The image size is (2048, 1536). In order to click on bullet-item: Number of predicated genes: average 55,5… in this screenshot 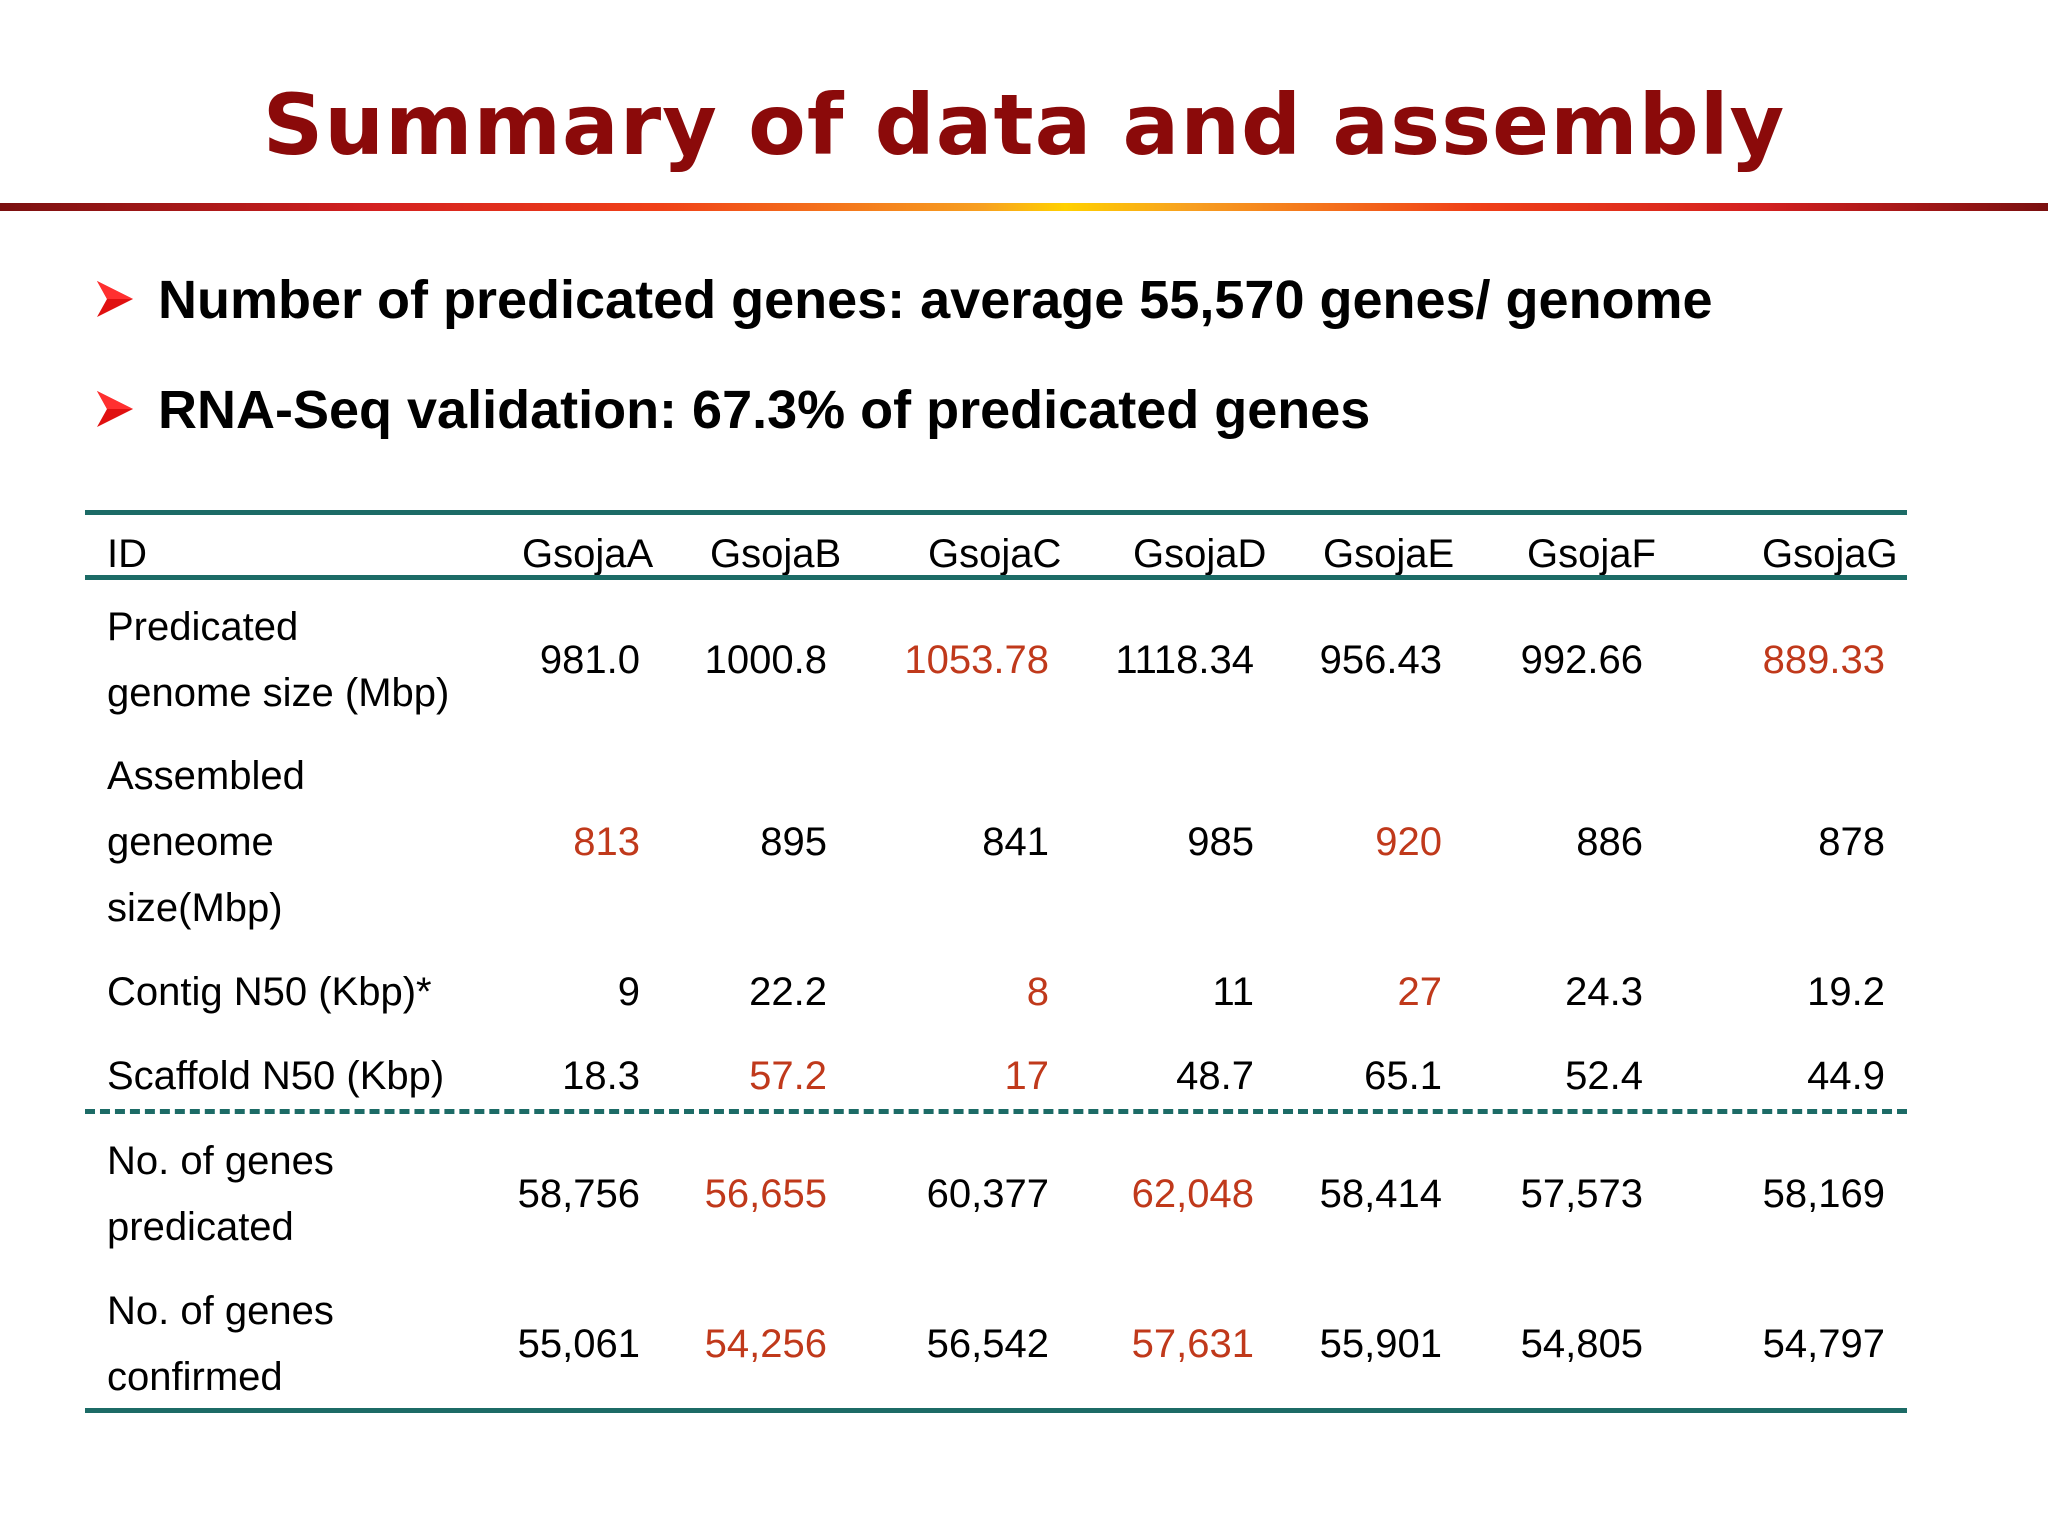, I will do `click(1045, 310)`.